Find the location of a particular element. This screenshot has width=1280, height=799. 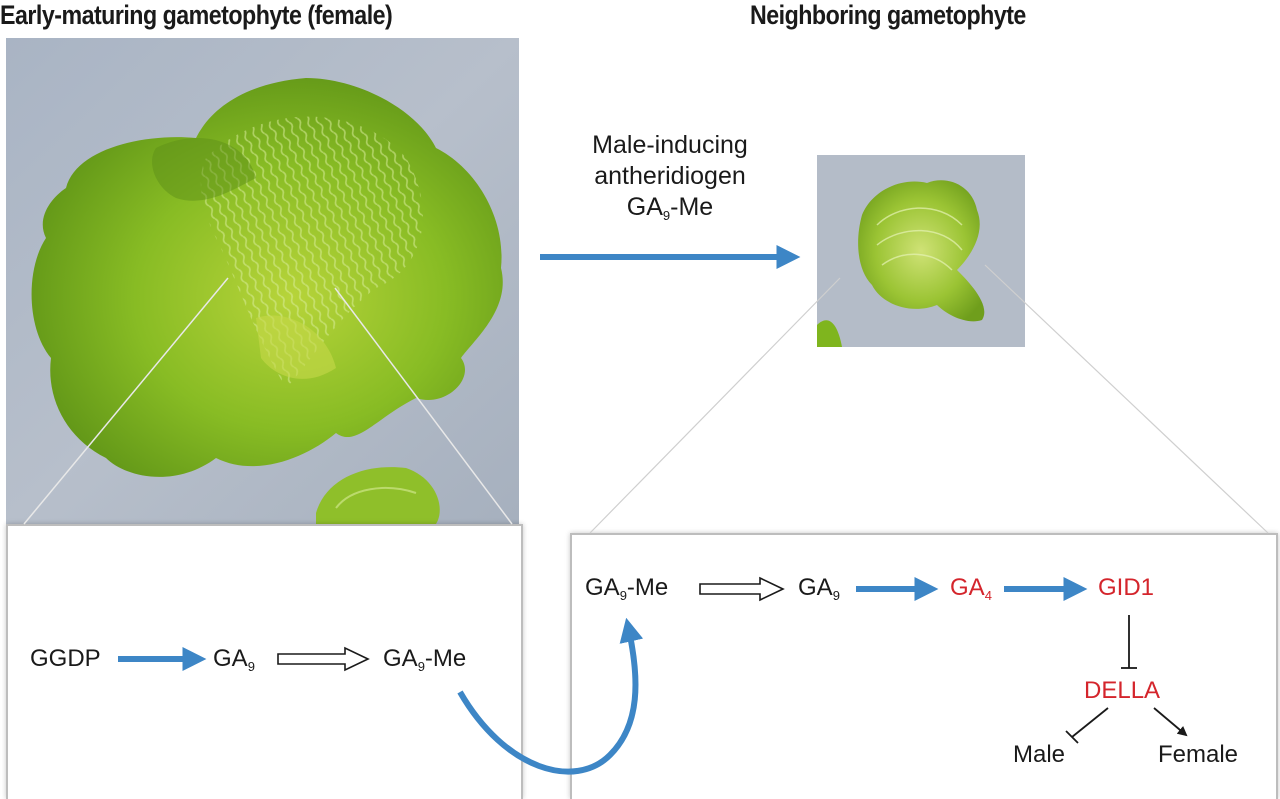

caption-line-2: antheridiogen is located at coordinates (670, 176).